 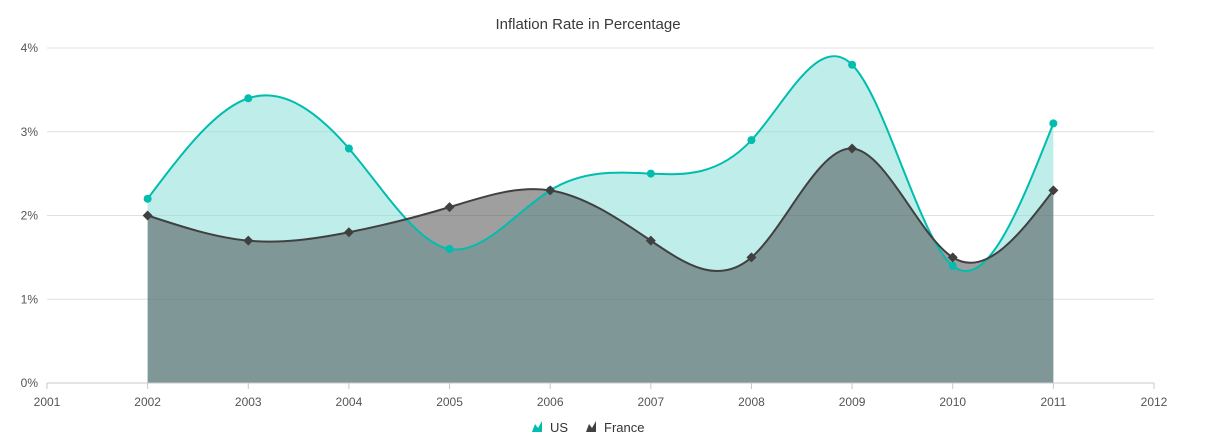 What do you see at coordinates (349, 402) in the screenshot?
I see `x-tick-label: 2004` at bounding box center [349, 402].